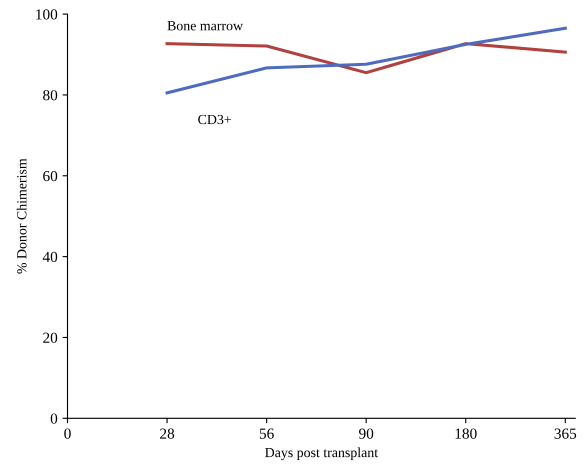 Image resolution: width=587 pixels, height=470 pixels. Describe the element at coordinates (466, 433) in the screenshot. I see `x-tick-label: 180` at that location.